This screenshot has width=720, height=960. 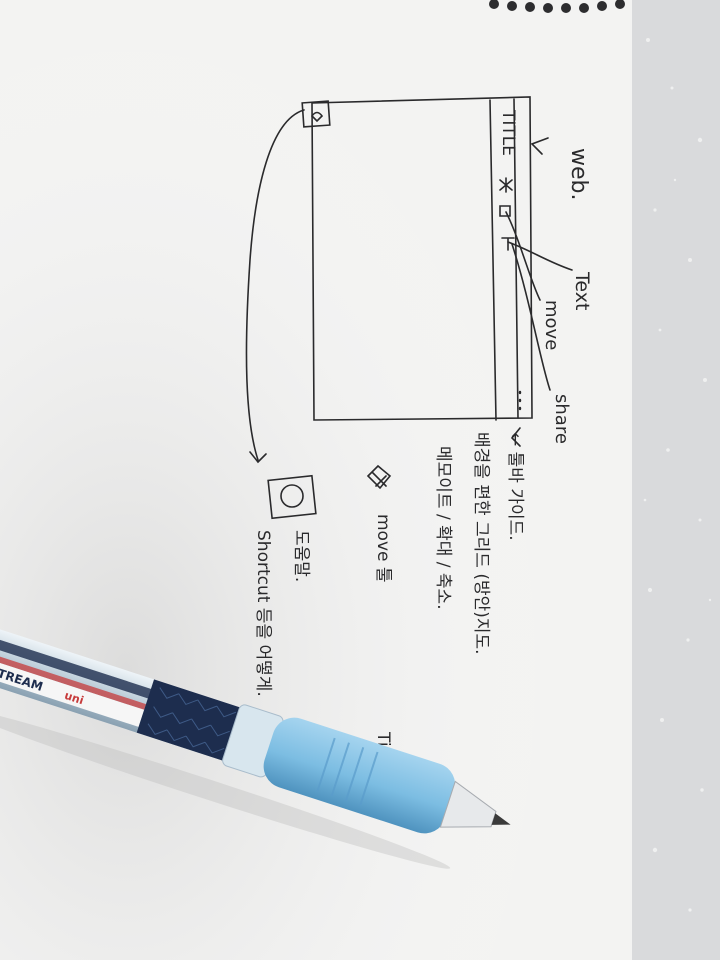 What do you see at coordinates (383, 548) in the screenshot?
I see `note-move-tool: move 툴` at bounding box center [383, 548].